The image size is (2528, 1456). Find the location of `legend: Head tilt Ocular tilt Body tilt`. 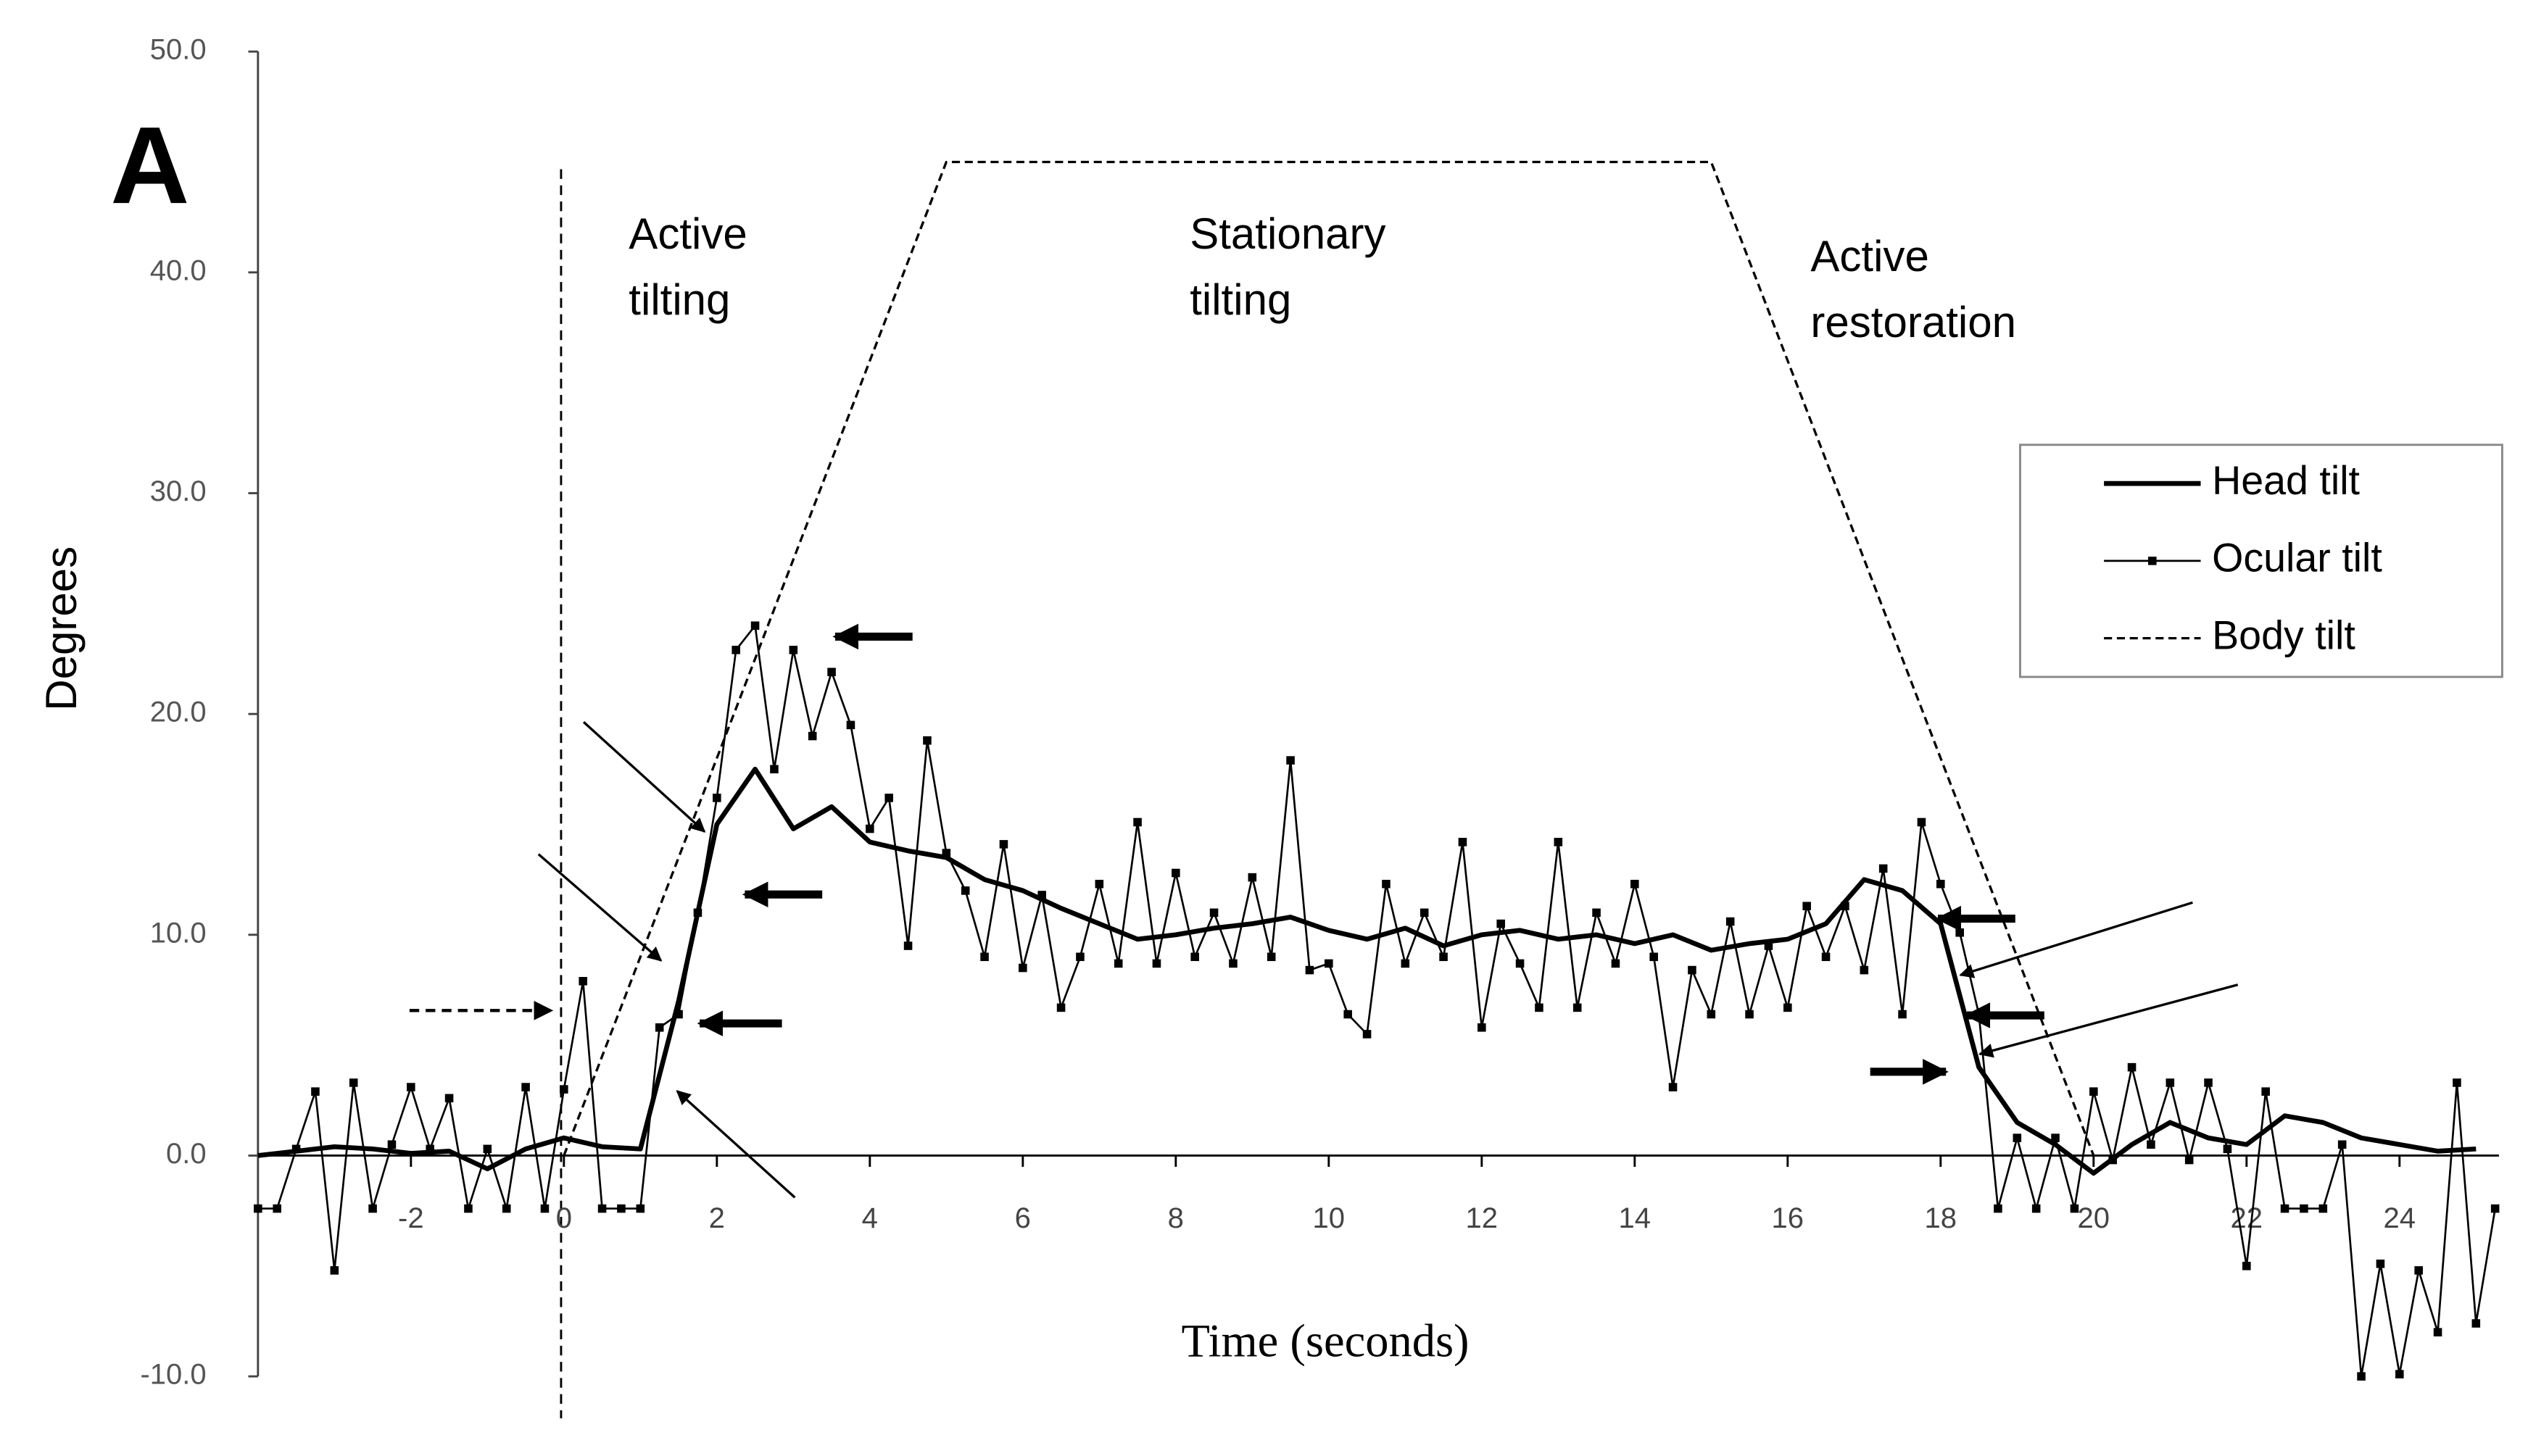

legend: Head tilt Ocular tilt Body tilt is located at coordinates (2261, 561).